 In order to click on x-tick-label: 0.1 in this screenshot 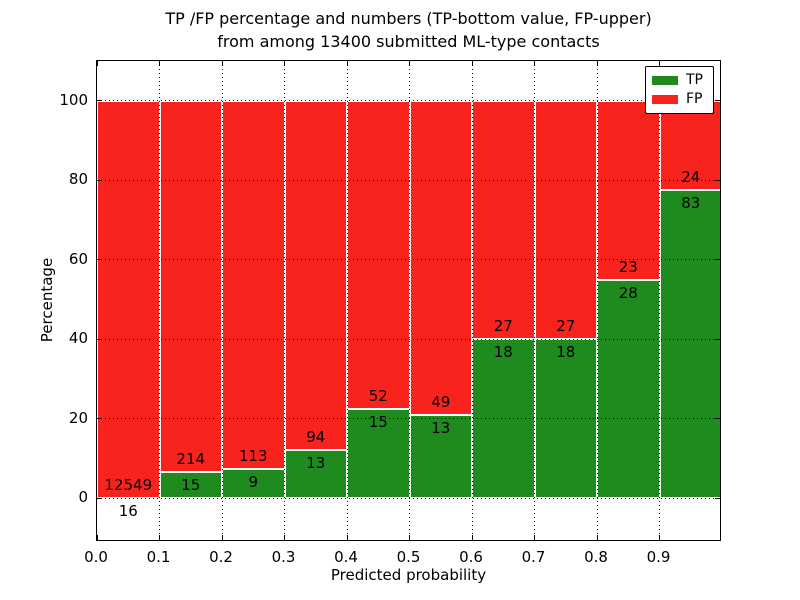, I will do `click(158, 557)`.